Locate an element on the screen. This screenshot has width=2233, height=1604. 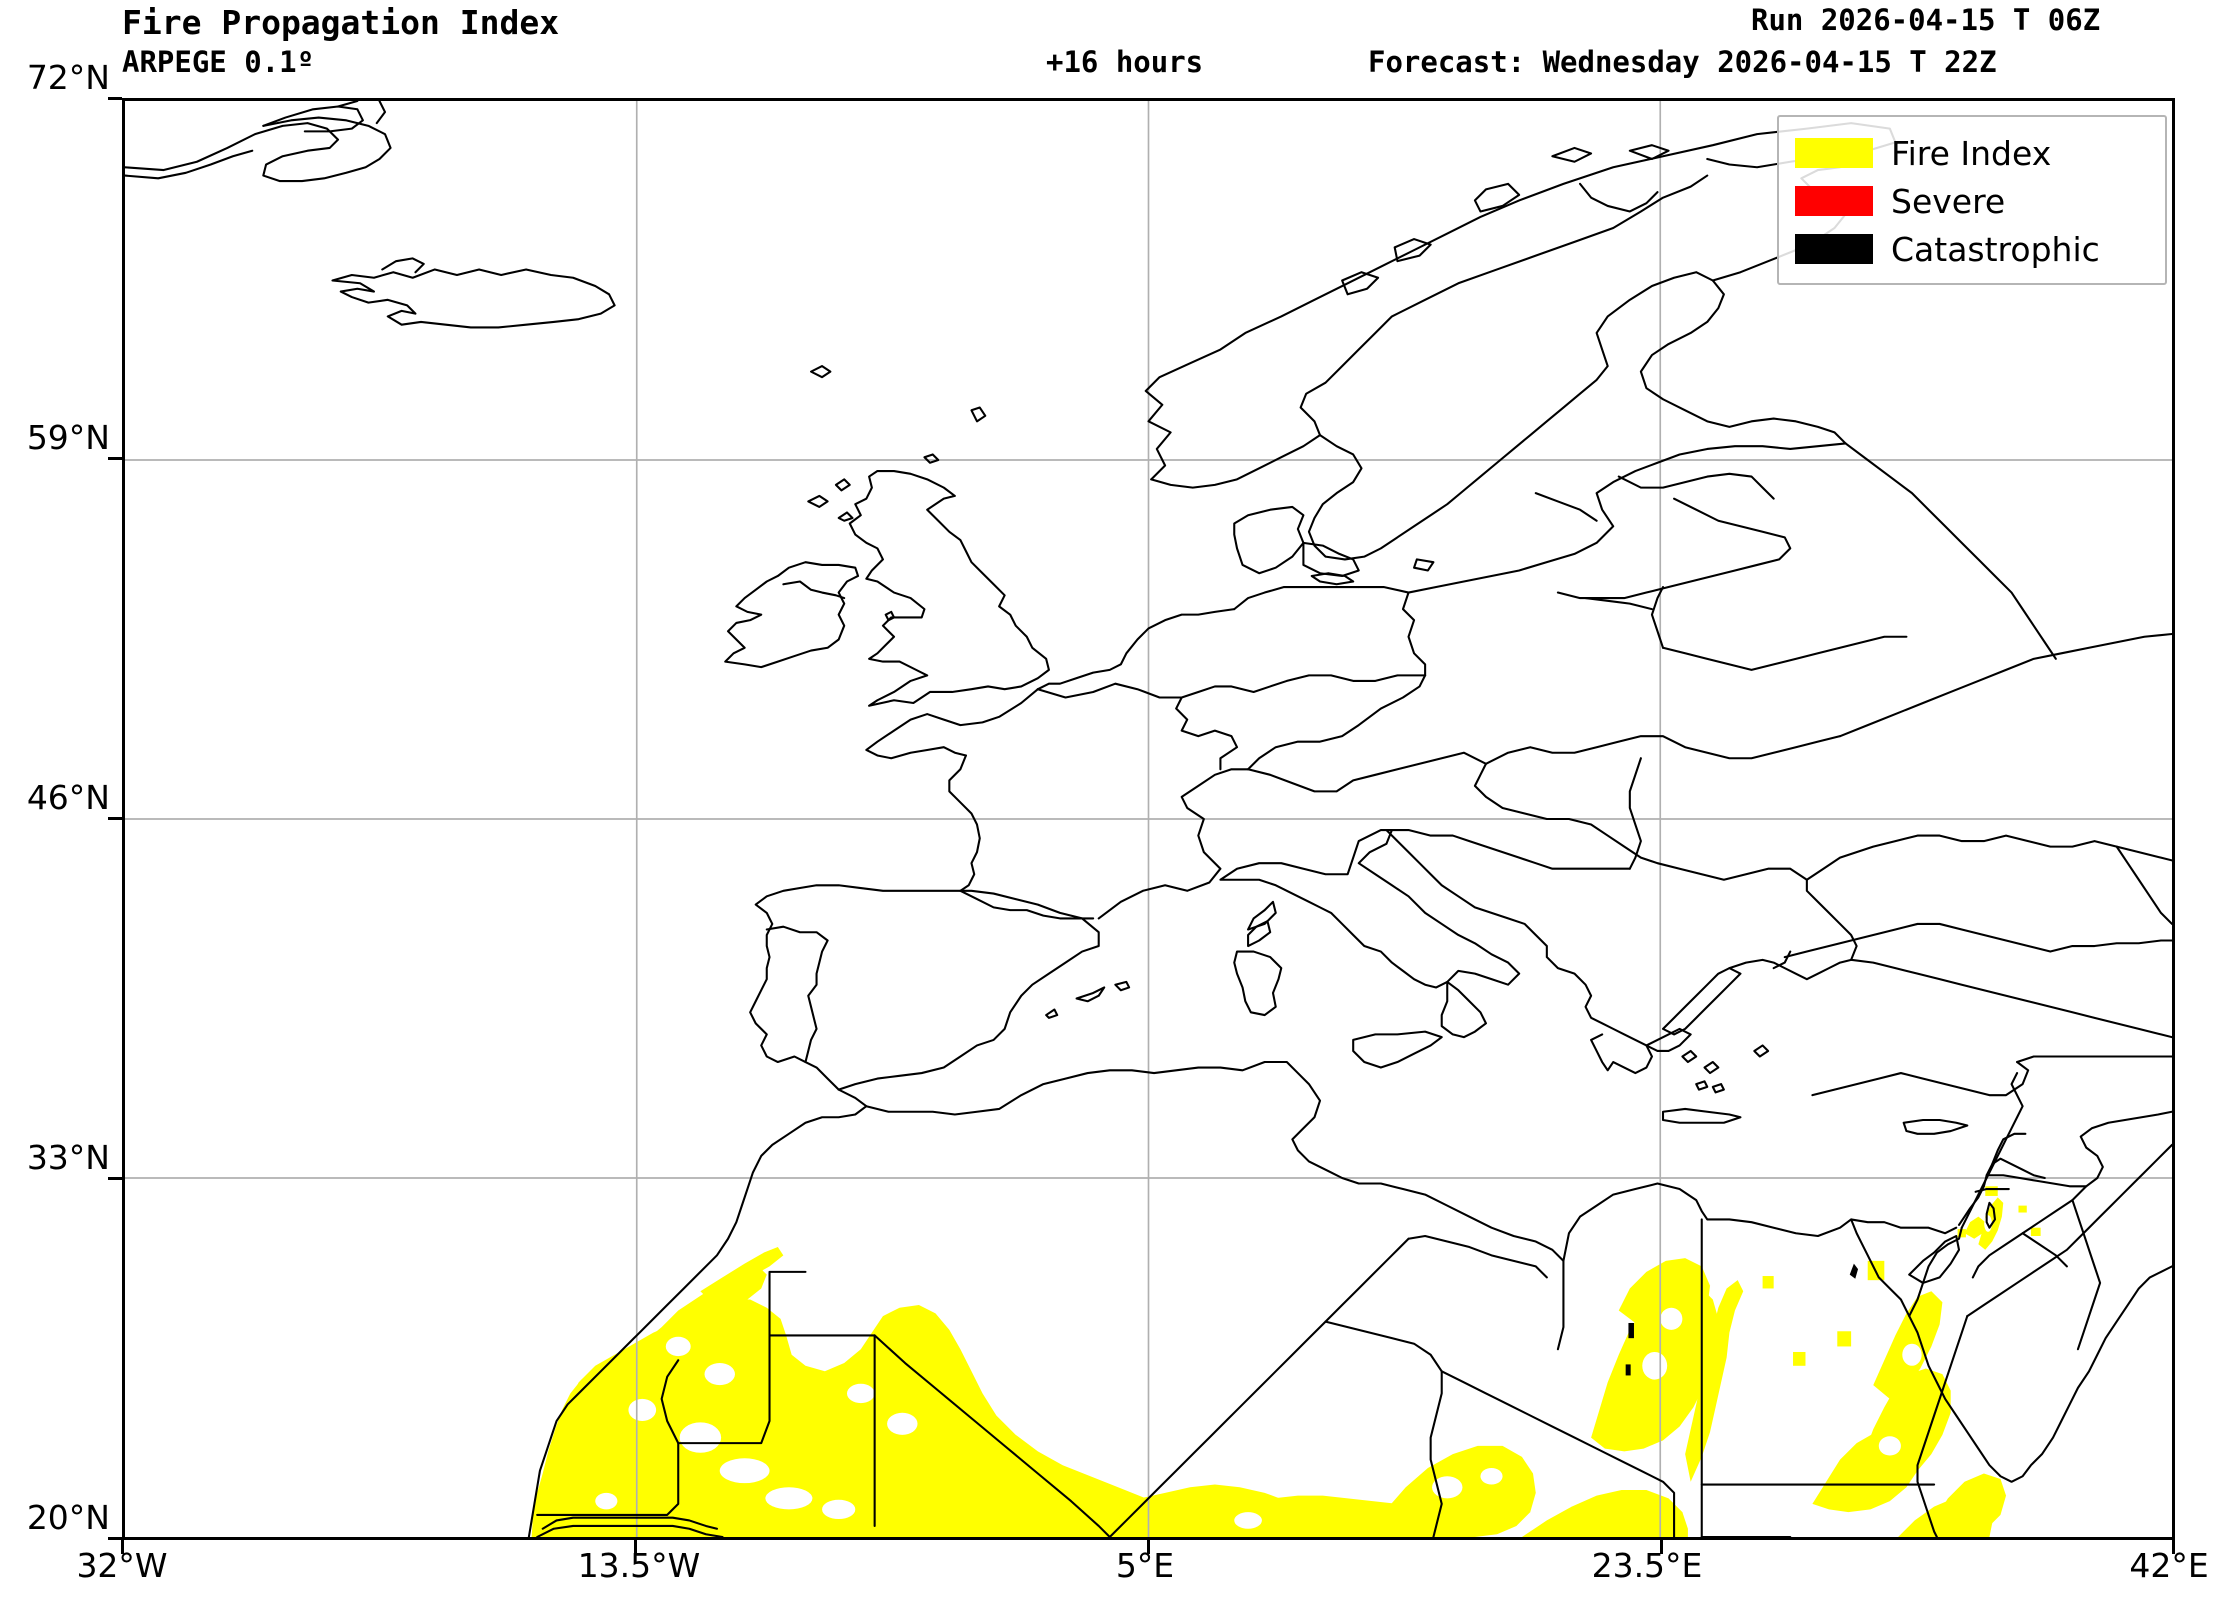
ytick-mark-59n is located at coordinates (115, 458).